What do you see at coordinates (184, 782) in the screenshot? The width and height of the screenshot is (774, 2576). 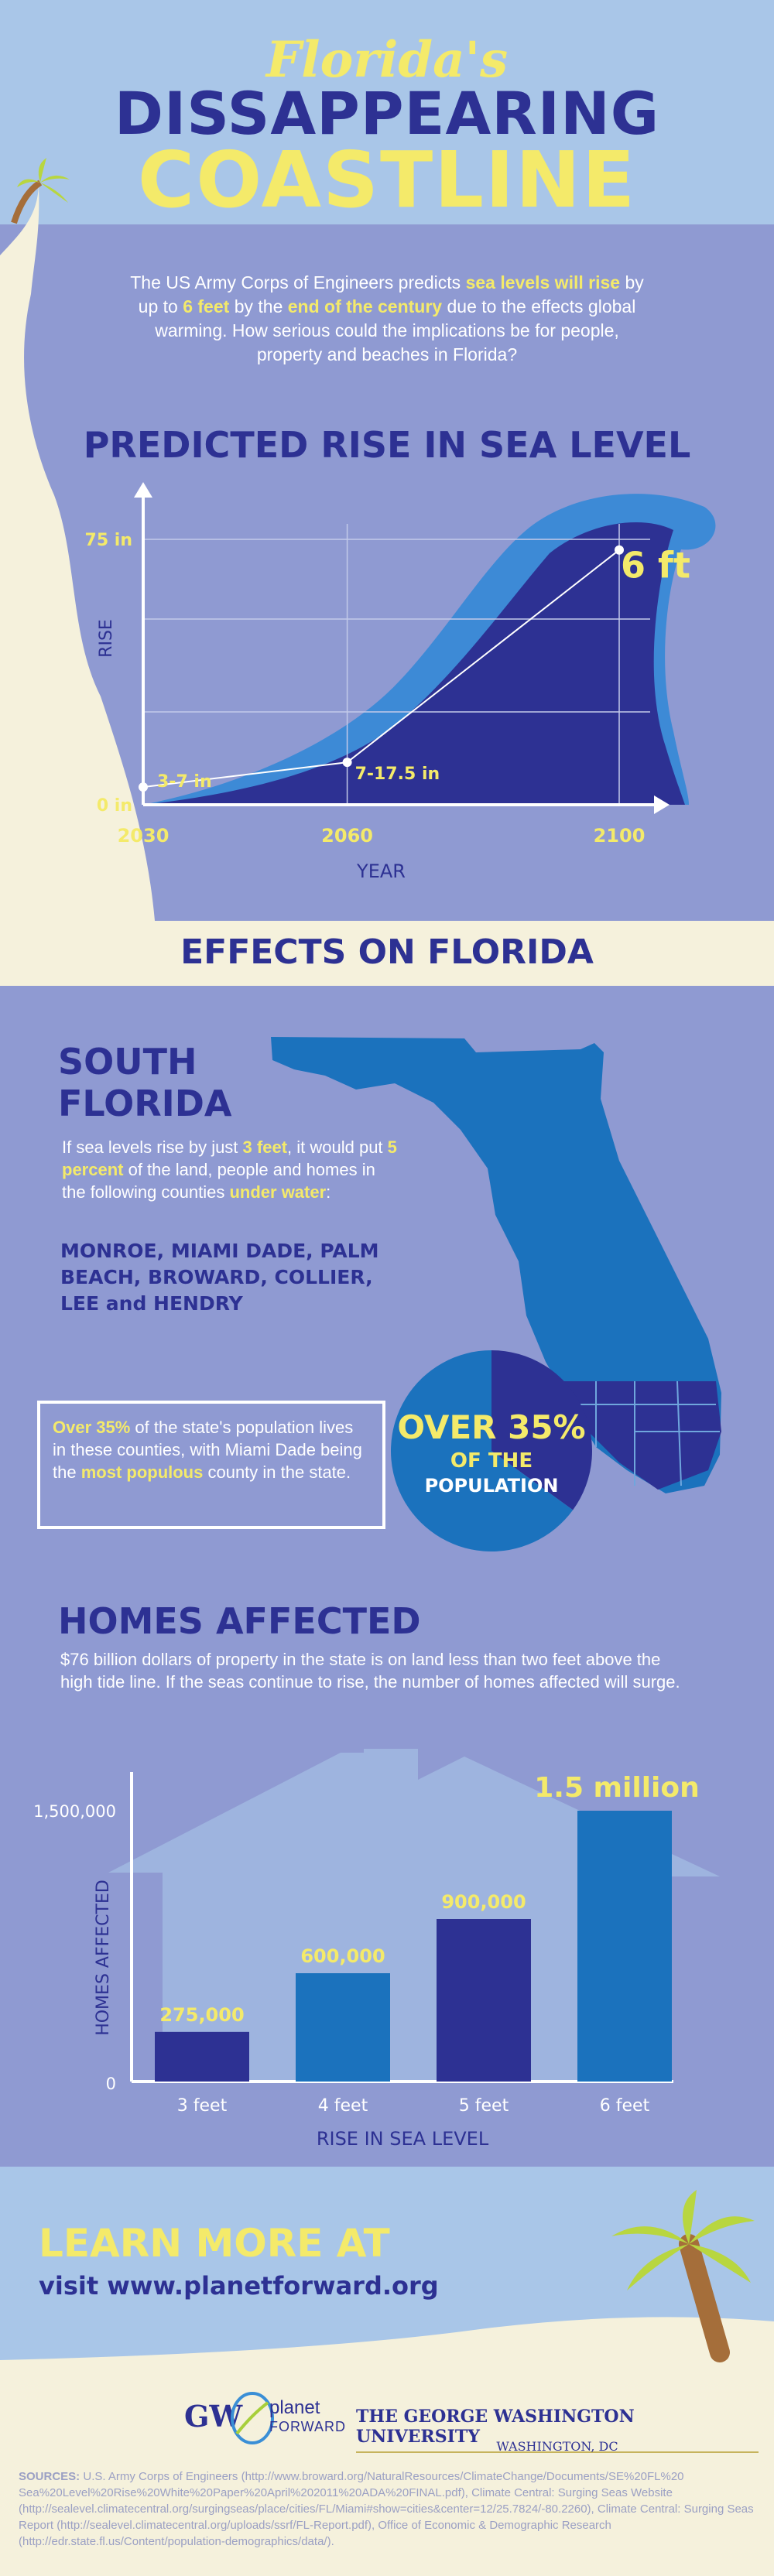 I see `point-label-2030: 3-7 in` at bounding box center [184, 782].